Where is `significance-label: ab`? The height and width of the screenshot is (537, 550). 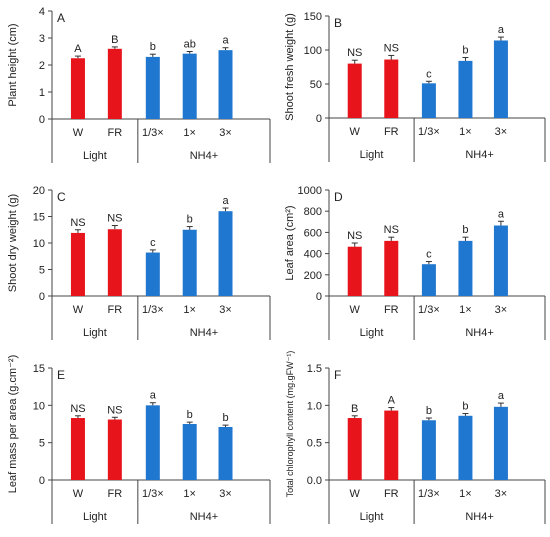 significance-label: ab is located at coordinates (190, 45).